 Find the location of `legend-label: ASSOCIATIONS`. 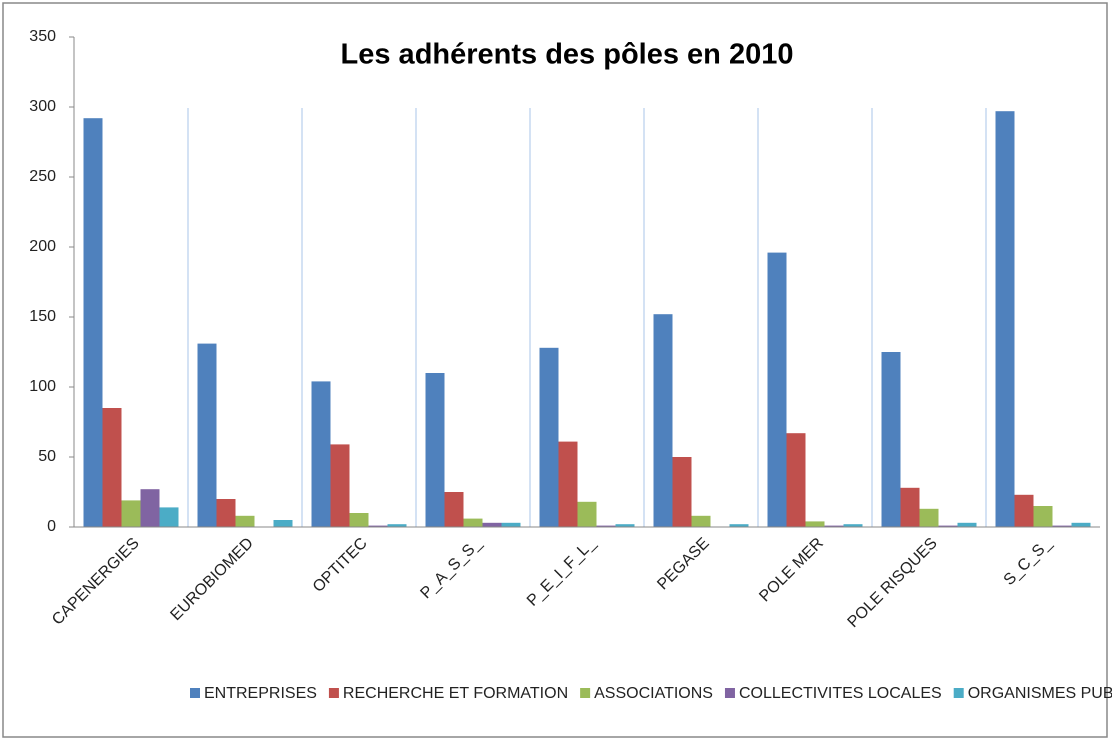

legend-label: ASSOCIATIONS is located at coordinates (653, 693).